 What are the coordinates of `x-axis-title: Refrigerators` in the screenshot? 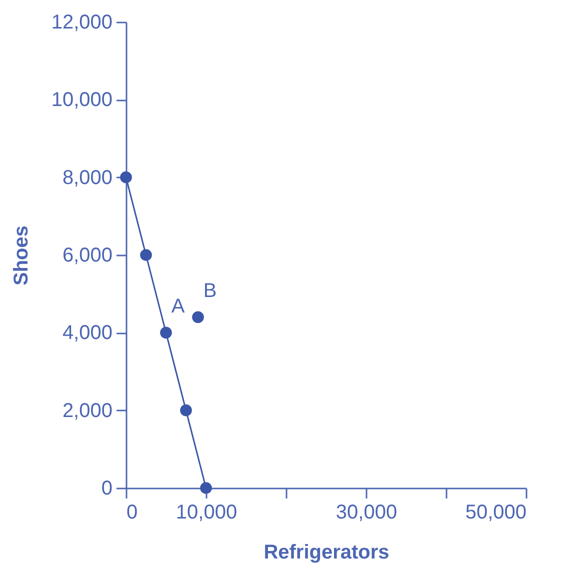 It's located at (327, 553).